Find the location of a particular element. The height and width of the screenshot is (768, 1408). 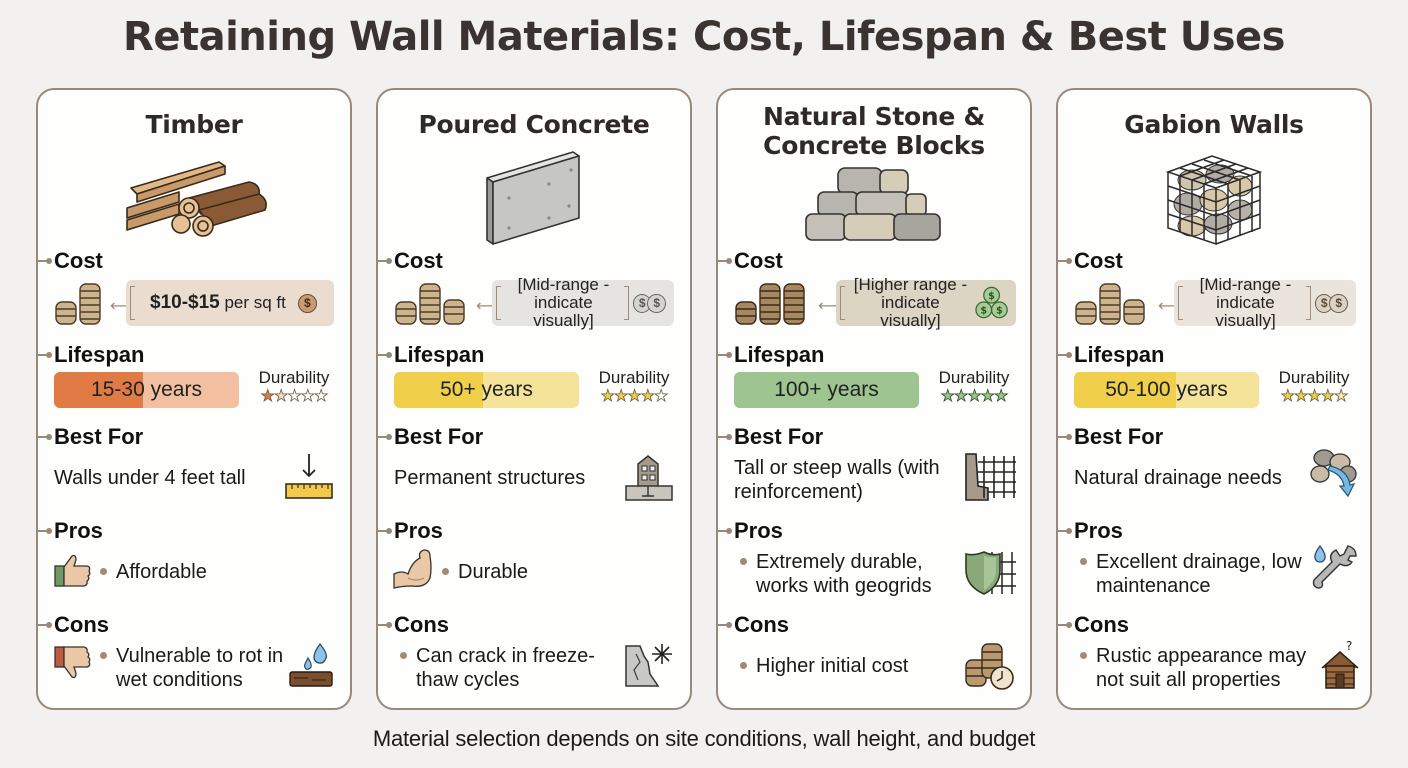

lifespan-value: 15-30 years is located at coordinates (146, 389).